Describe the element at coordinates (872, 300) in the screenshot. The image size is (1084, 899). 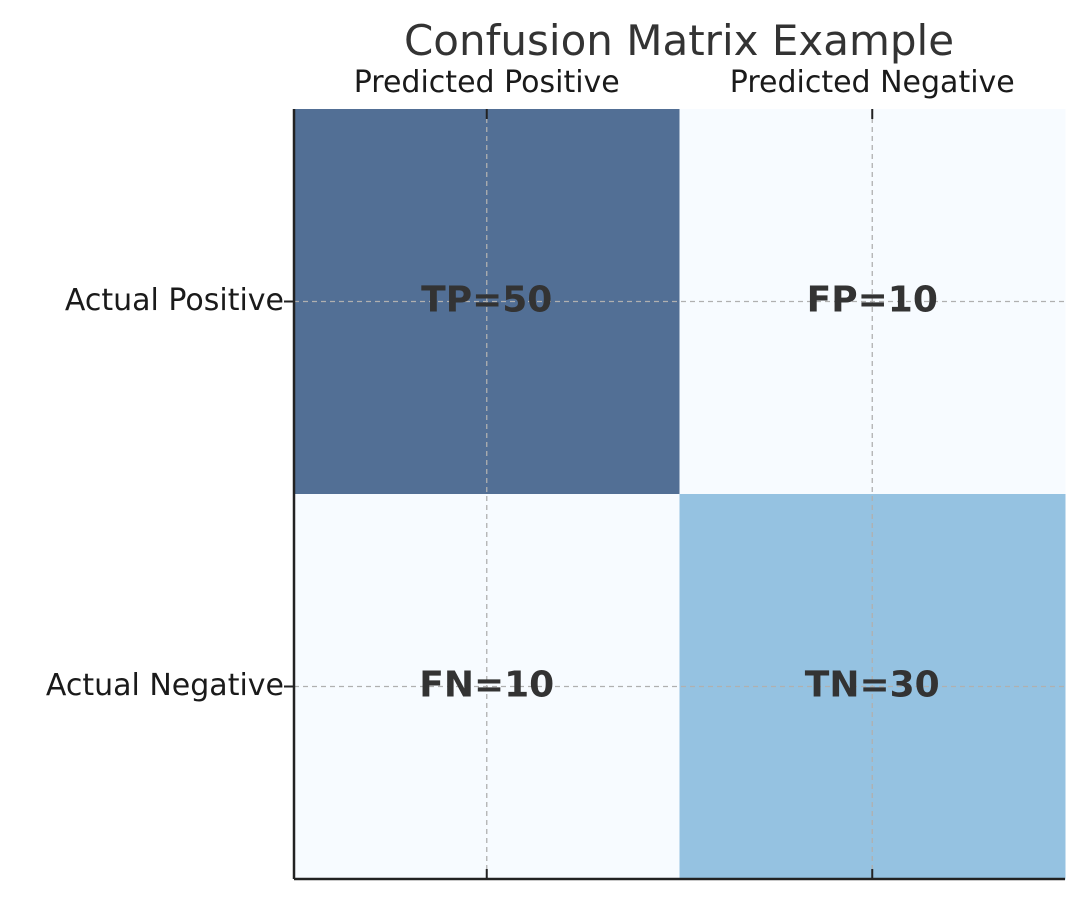
I see `cell-value-label: FP=10` at that location.